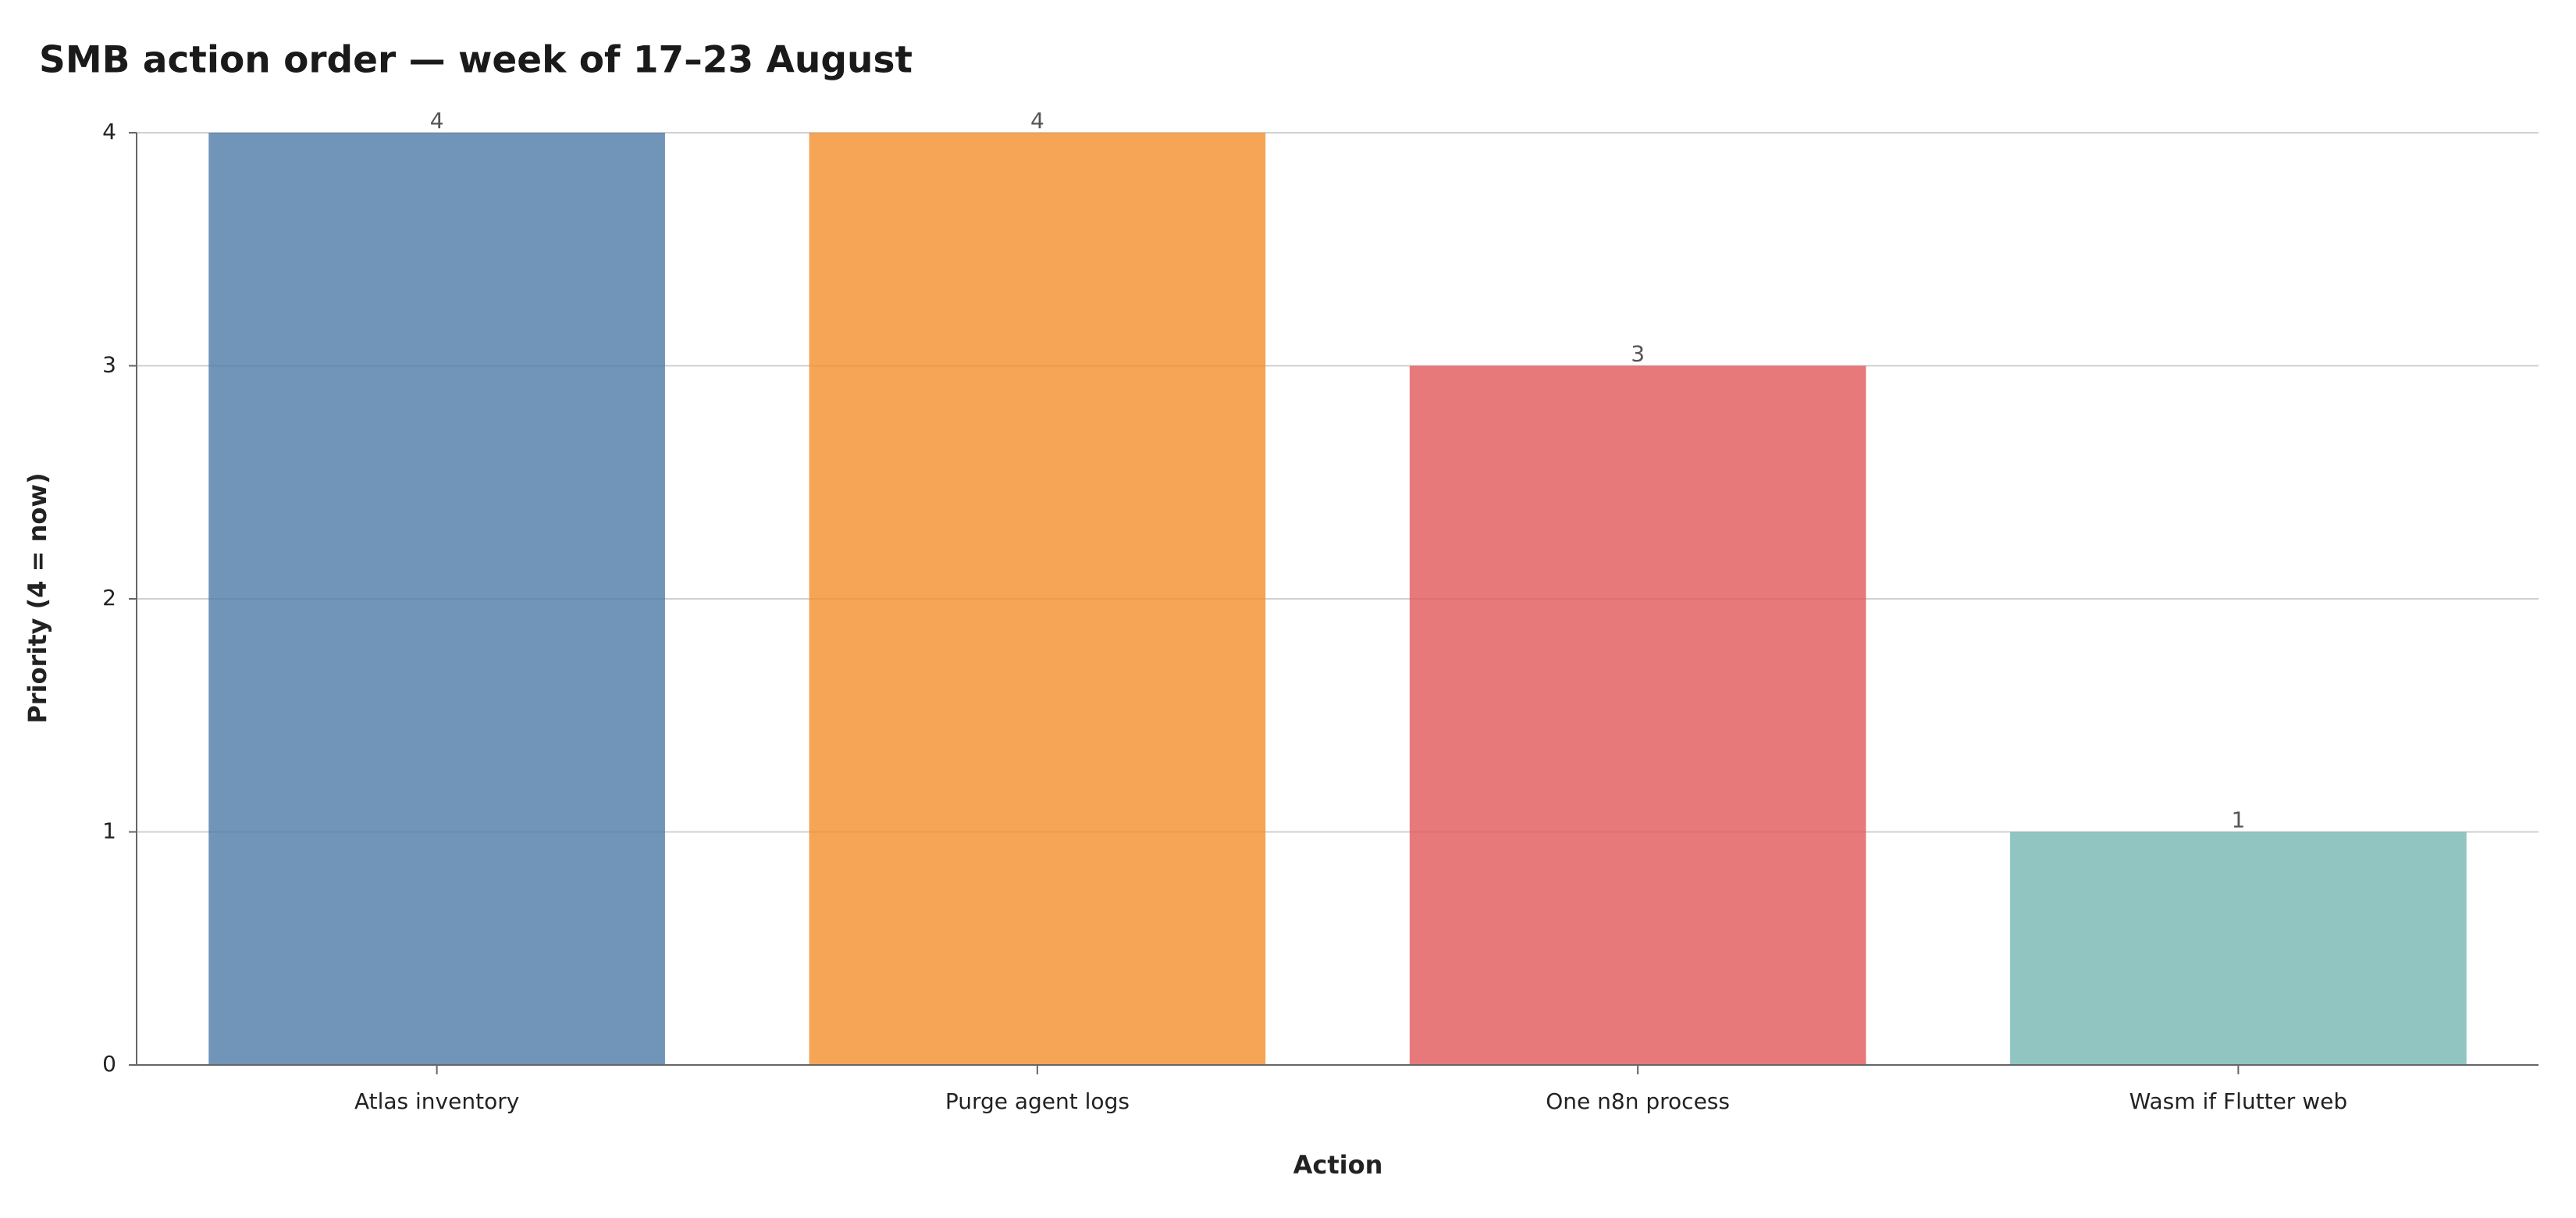 The height and width of the screenshot is (1218, 2576). What do you see at coordinates (37, 597) in the screenshot?
I see `y-axis-label: Priority (4 = now)` at bounding box center [37, 597].